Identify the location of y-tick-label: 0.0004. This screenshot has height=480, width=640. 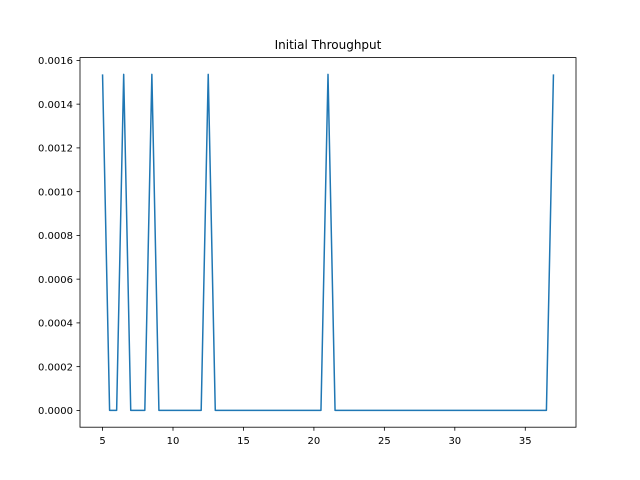
(55, 324).